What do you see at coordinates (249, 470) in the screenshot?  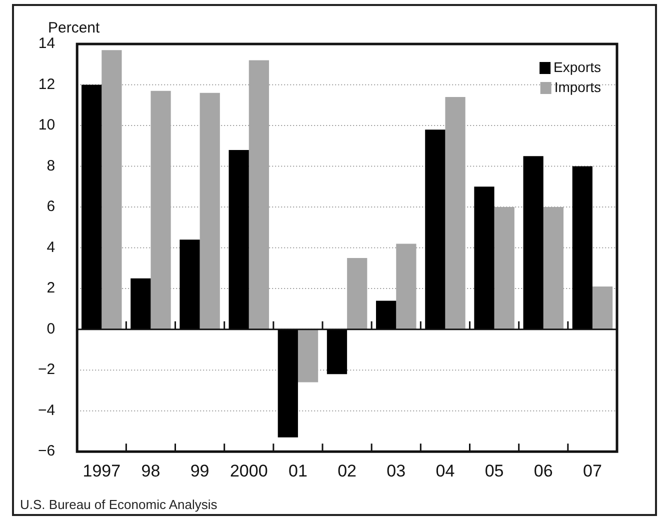 I see `x-tick-label: 2000` at bounding box center [249, 470].